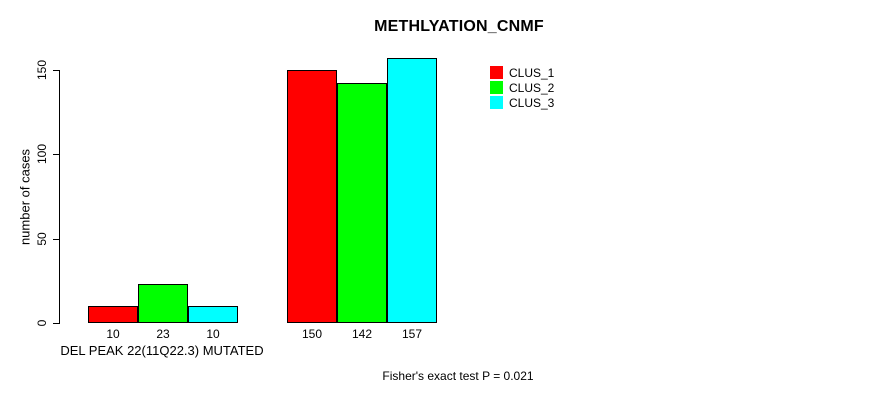  What do you see at coordinates (163, 334) in the screenshot?
I see `bar-value-label: 23` at bounding box center [163, 334].